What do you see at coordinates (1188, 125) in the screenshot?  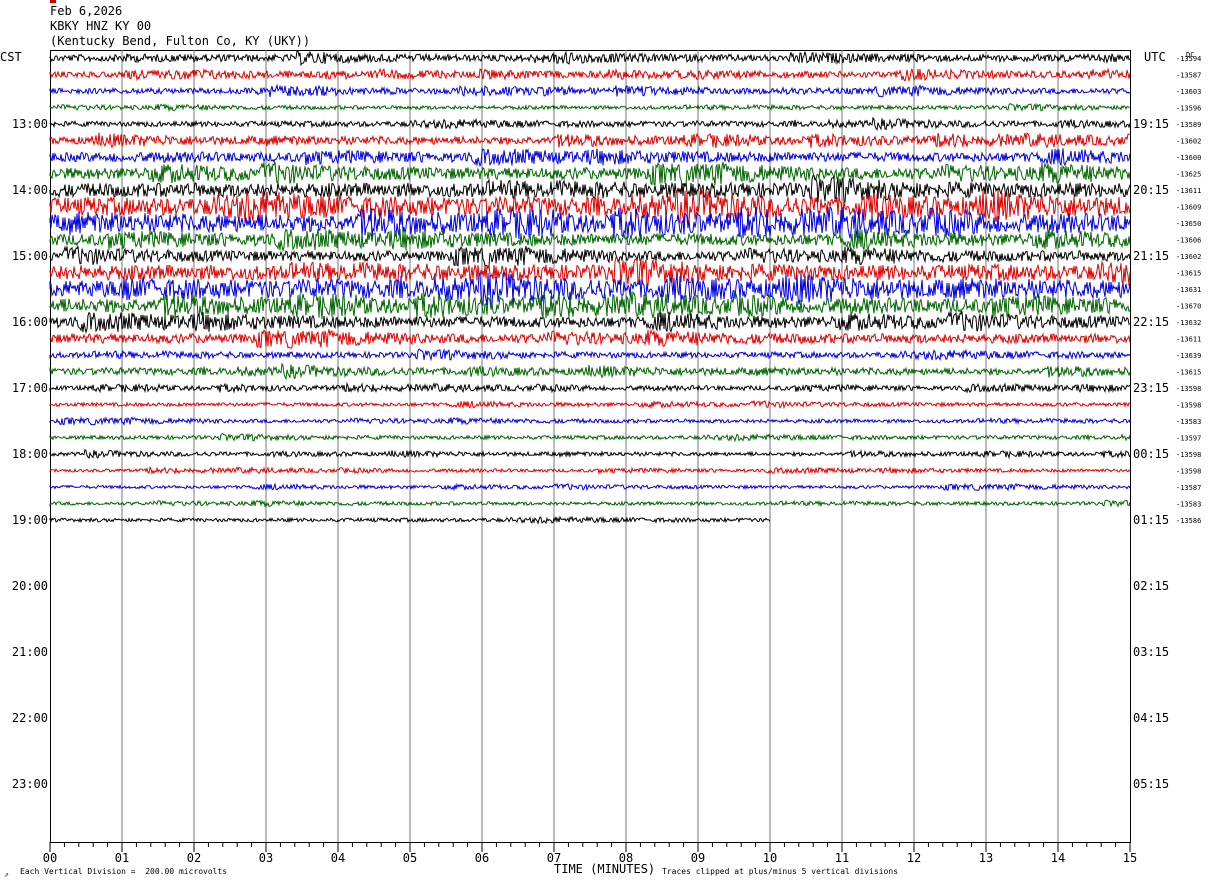 I see `dc-offset-label: -13589` at bounding box center [1188, 125].